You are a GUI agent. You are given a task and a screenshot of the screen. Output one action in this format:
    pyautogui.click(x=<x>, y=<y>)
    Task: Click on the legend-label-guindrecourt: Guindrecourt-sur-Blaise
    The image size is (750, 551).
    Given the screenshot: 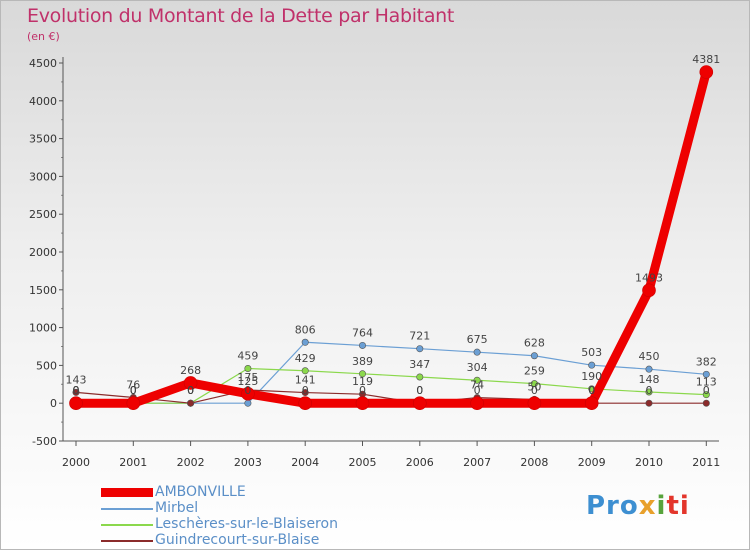 What is the action you would take?
    pyautogui.click(x=237, y=540)
    